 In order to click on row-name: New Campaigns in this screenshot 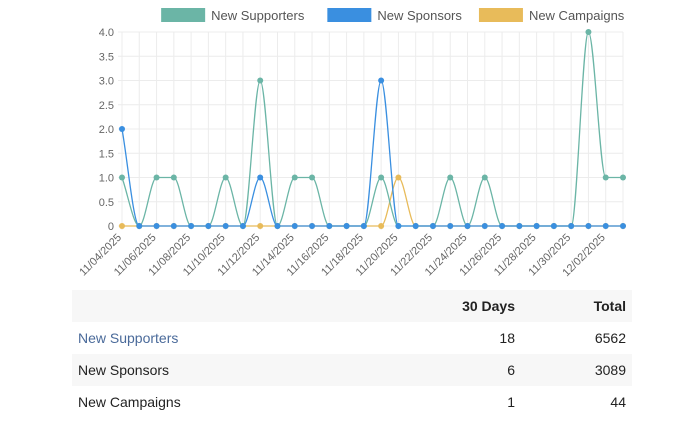, I will do `click(129, 402)`.